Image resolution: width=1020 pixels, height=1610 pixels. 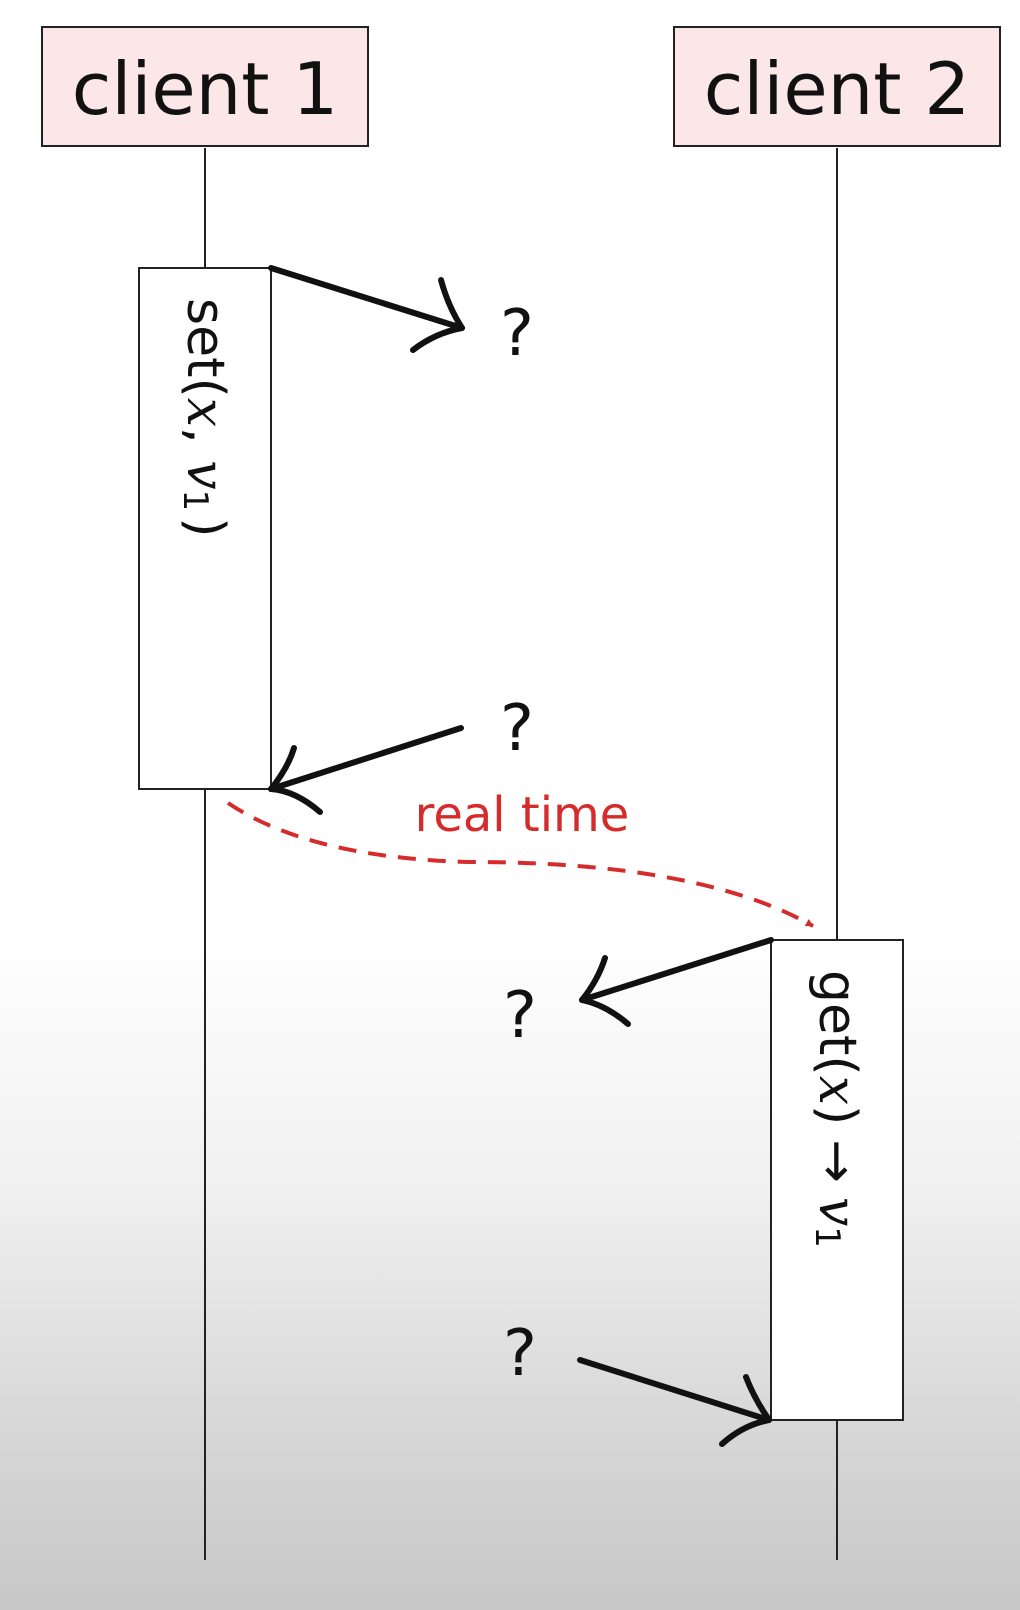 I want to click on unknown-marker-1: ?, so click(x=517, y=334).